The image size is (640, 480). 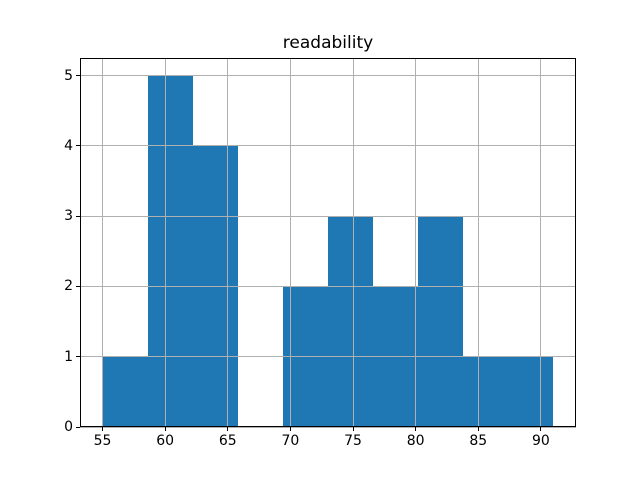 What do you see at coordinates (415, 441) in the screenshot?
I see `x-tick-label: 80` at bounding box center [415, 441].